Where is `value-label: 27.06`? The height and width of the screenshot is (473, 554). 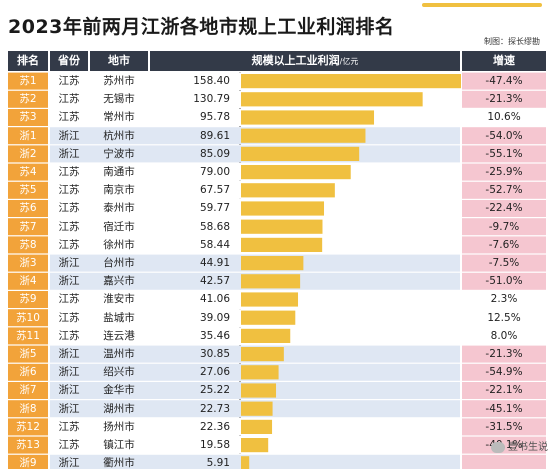
value-label: 27.06 is located at coordinates (214, 372).